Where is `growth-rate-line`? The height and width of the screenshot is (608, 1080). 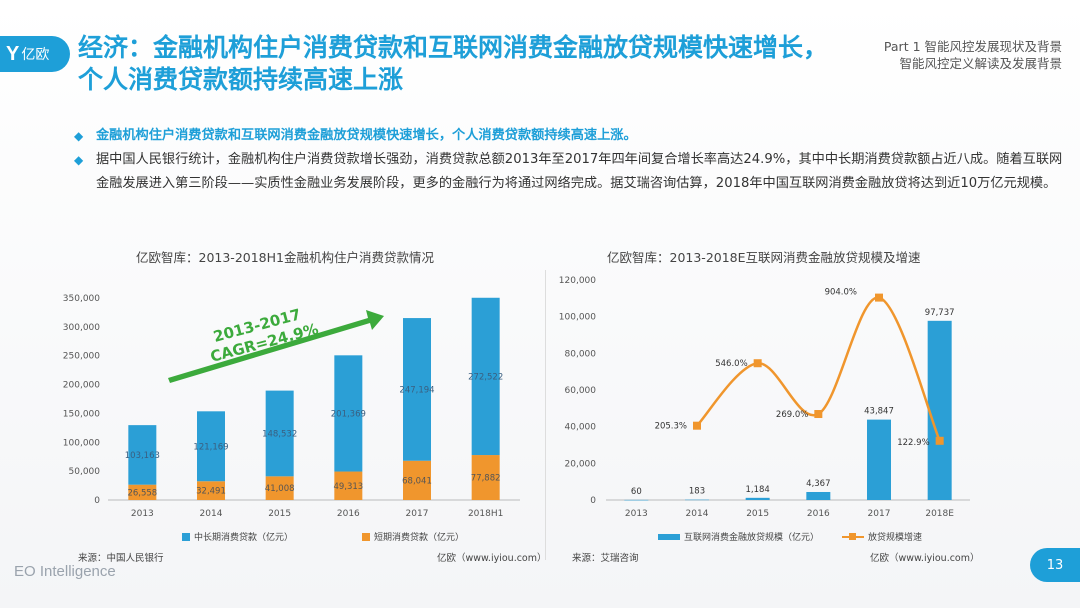
growth-rate-line is located at coordinates (818, 369).